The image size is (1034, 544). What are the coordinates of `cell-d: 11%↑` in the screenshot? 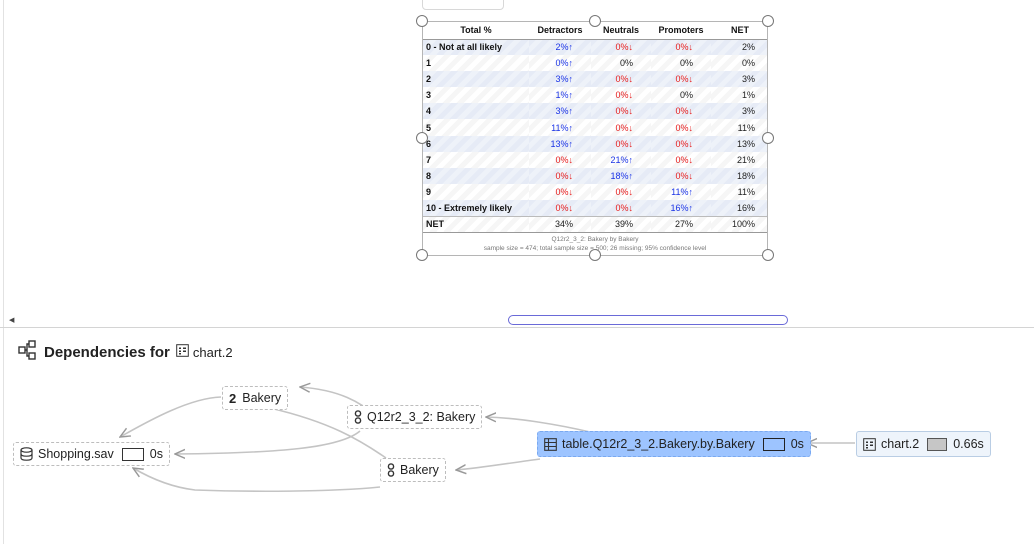 It's located at (560, 127).